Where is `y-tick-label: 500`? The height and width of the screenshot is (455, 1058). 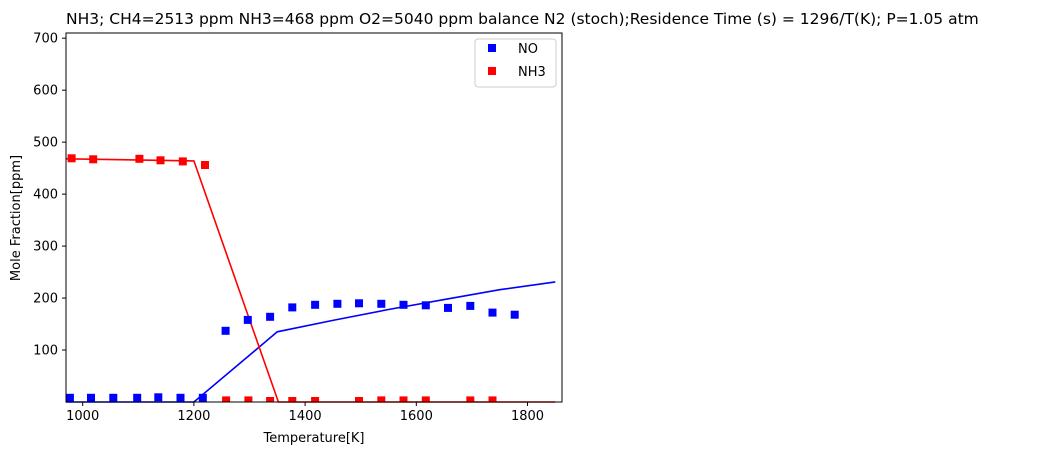 y-tick-label: 500 is located at coordinates (45, 143).